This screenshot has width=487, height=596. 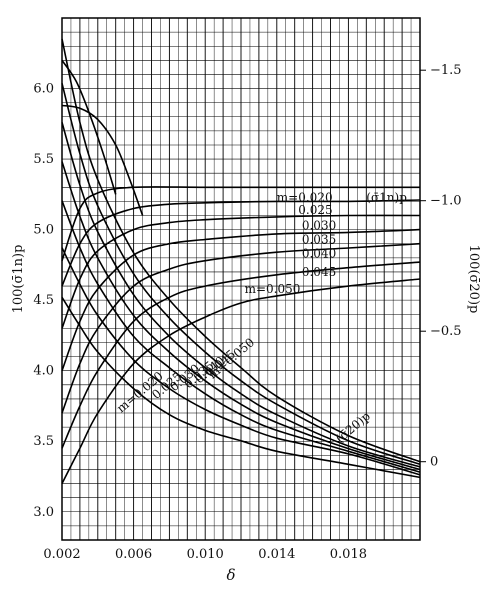 What do you see at coordinates (43, 230) in the screenshot?
I see `y-left-tick-label: 5.0` at bounding box center [43, 230].